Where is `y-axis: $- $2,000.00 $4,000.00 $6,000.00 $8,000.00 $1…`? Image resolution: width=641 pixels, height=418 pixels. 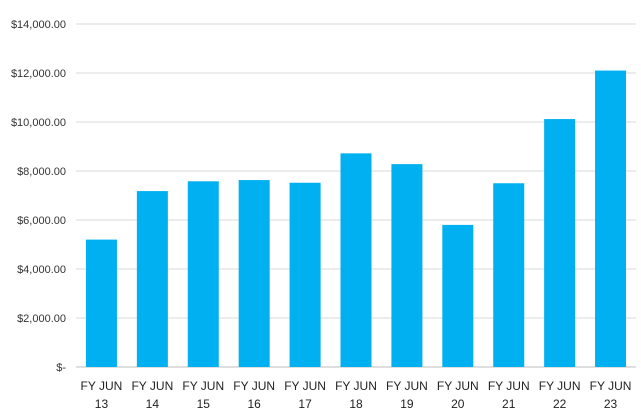
y-axis: $- $2,000.00 $4,000.00 $6,000.00 $8,000.00 $1… is located at coordinates (38, 196).